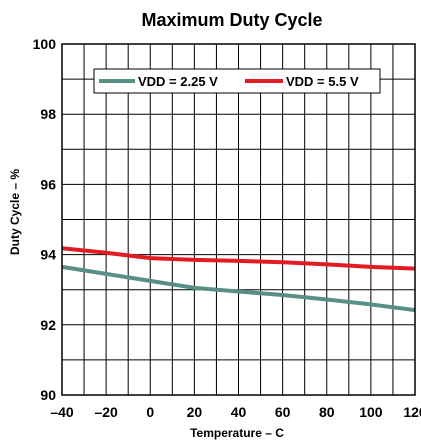 The image size is (421, 442). Describe the element at coordinates (231, 20) in the screenshot. I see `chart-title: Maximum Duty Cycle` at that location.